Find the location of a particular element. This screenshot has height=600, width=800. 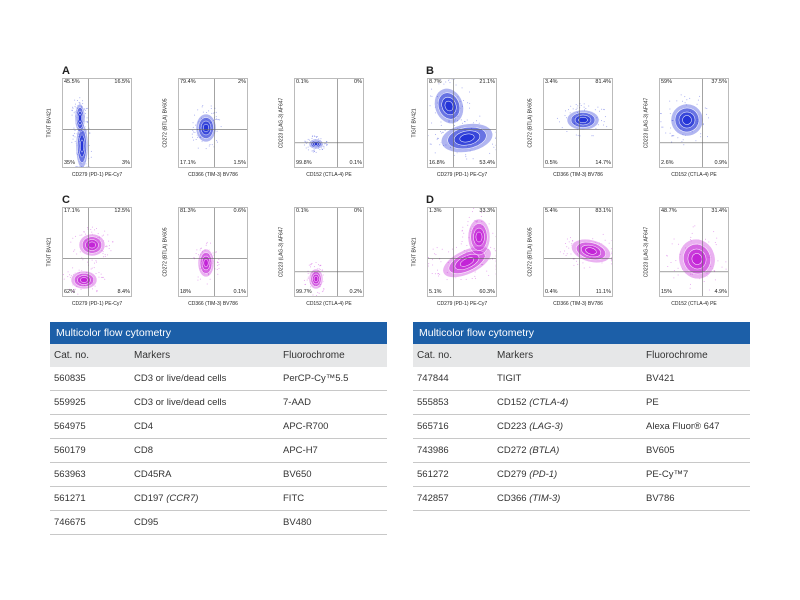

cell-markers: TIGIT is located at coordinates (509, 378).